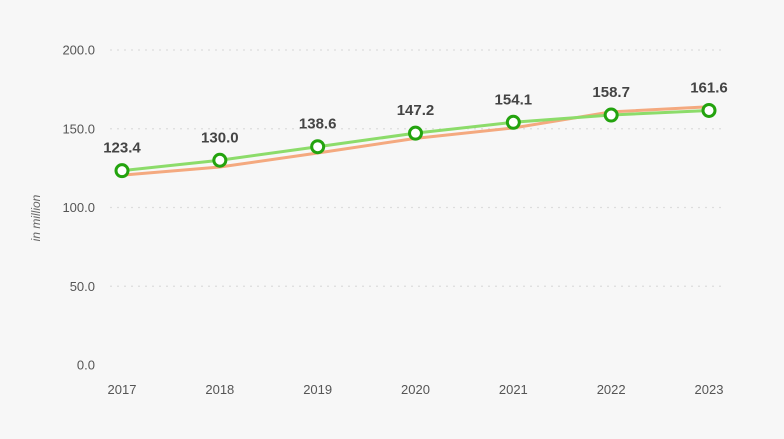 Image resolution: width=784 pixels, height=439 pixels. I want to click on y-tick-label: 100.0, so click(78, 207).